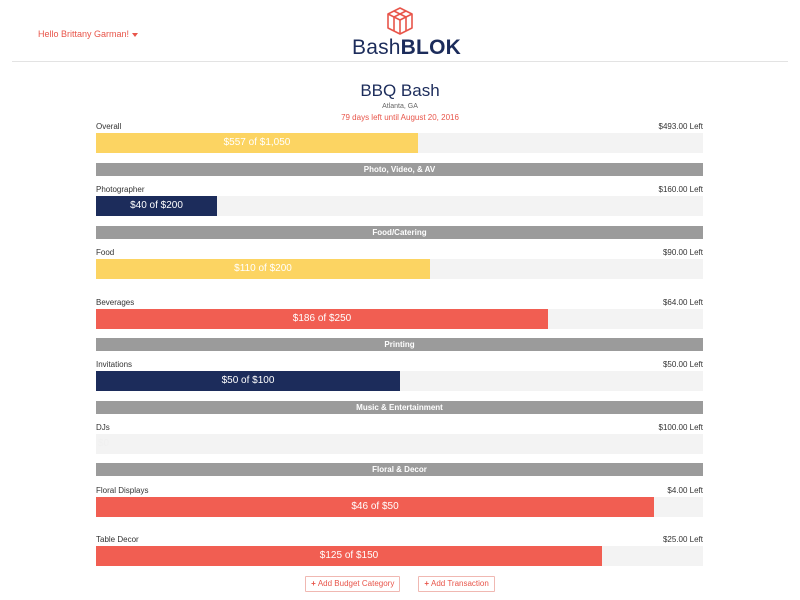  What do you see at coordinates (682, 539) in the screenshot?
I see `budget-row-remaining: $25.00 Left` at bounding box center [682, 539].